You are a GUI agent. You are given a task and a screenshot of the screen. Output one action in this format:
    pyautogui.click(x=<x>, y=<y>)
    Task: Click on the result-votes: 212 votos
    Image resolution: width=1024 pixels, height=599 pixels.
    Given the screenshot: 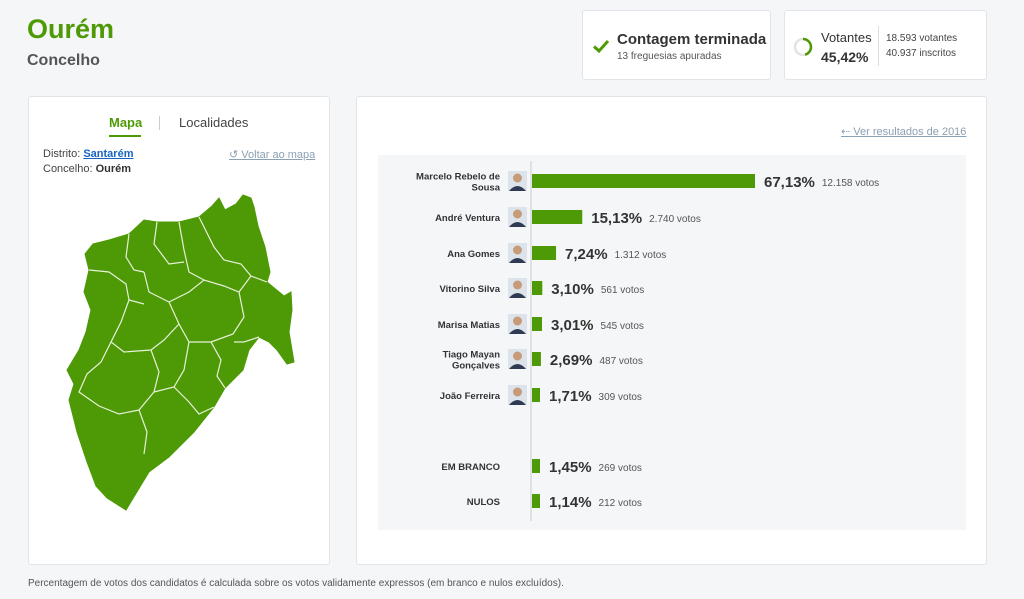 What is the action you would take?
    pyautogui.click(x=620, y=503)
    